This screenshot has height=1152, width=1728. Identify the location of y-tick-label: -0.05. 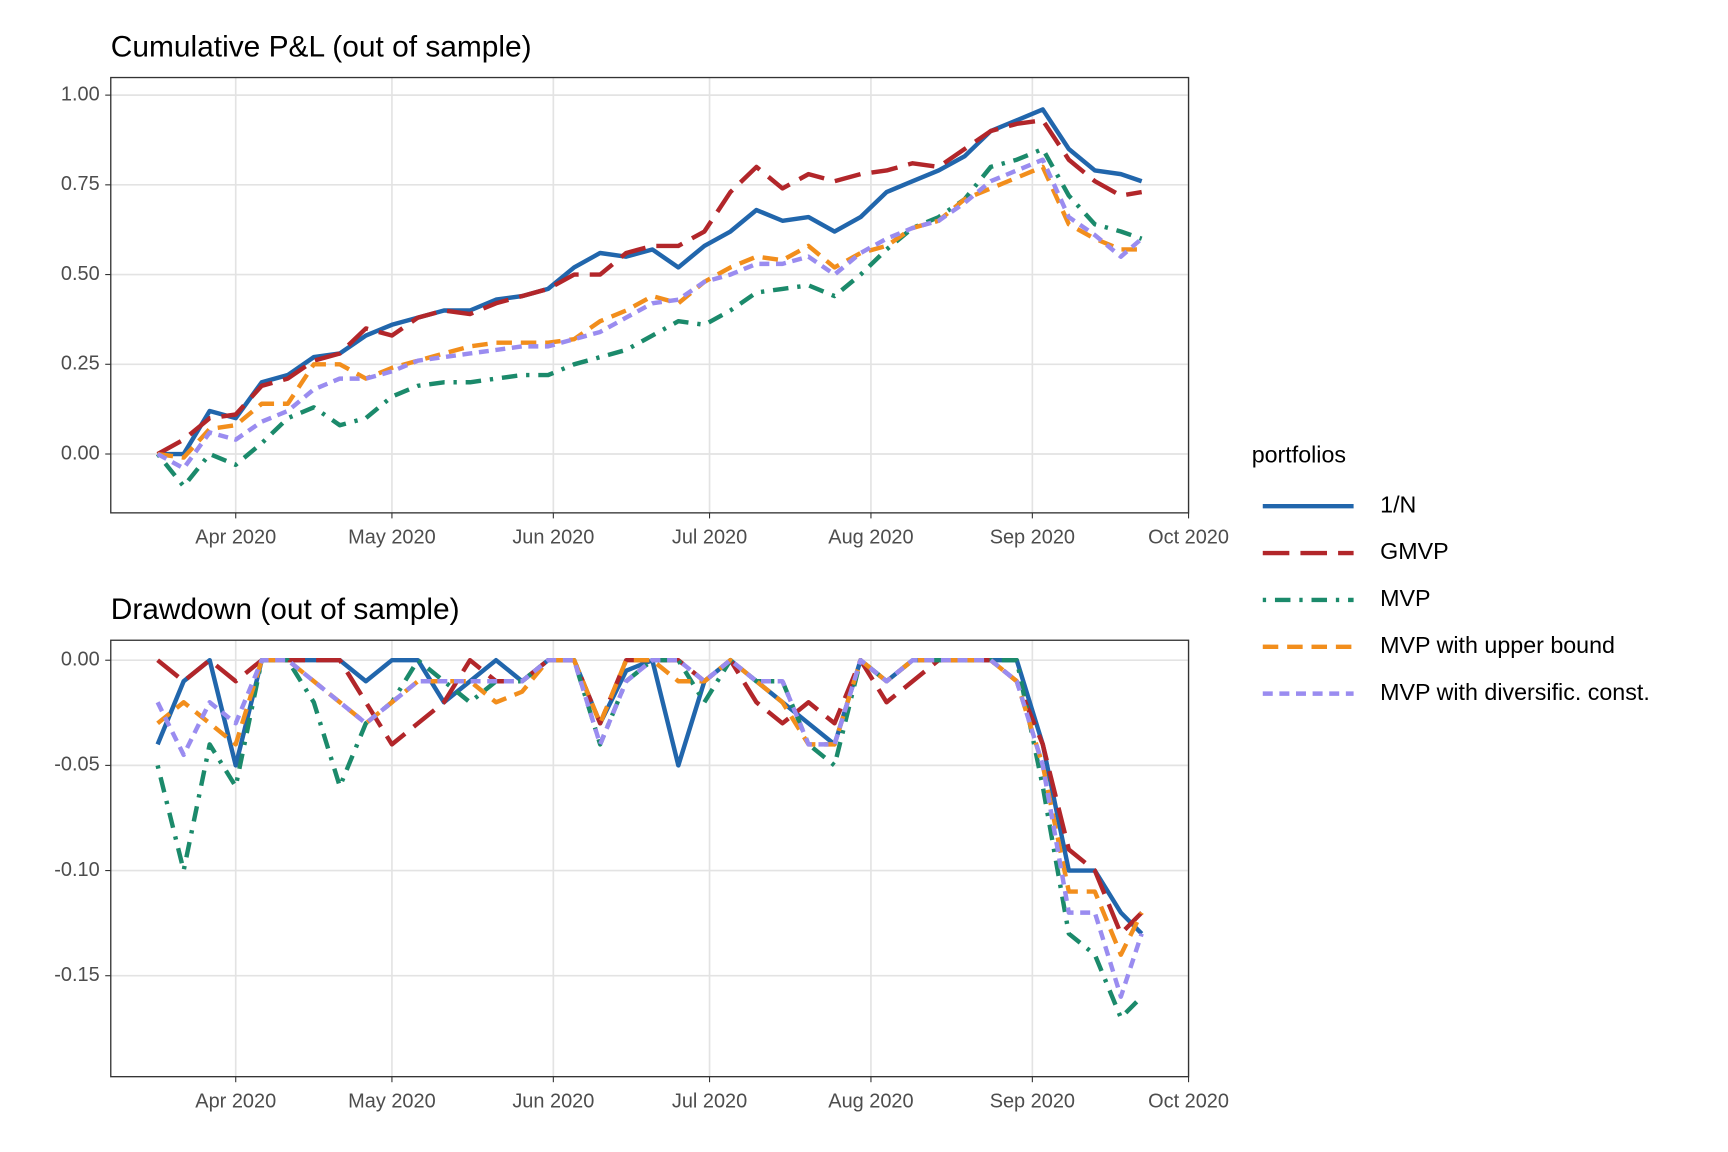
(76, 765).